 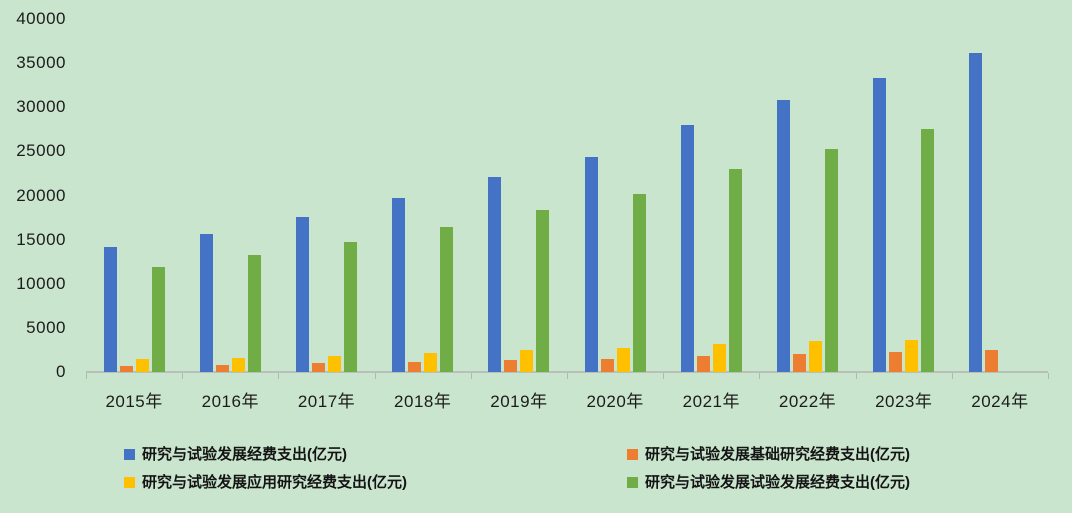 What do you see at coordinates (735, 270) in the screenshot?
I see `bar-series4-2021` at bounding box center [735, 270].